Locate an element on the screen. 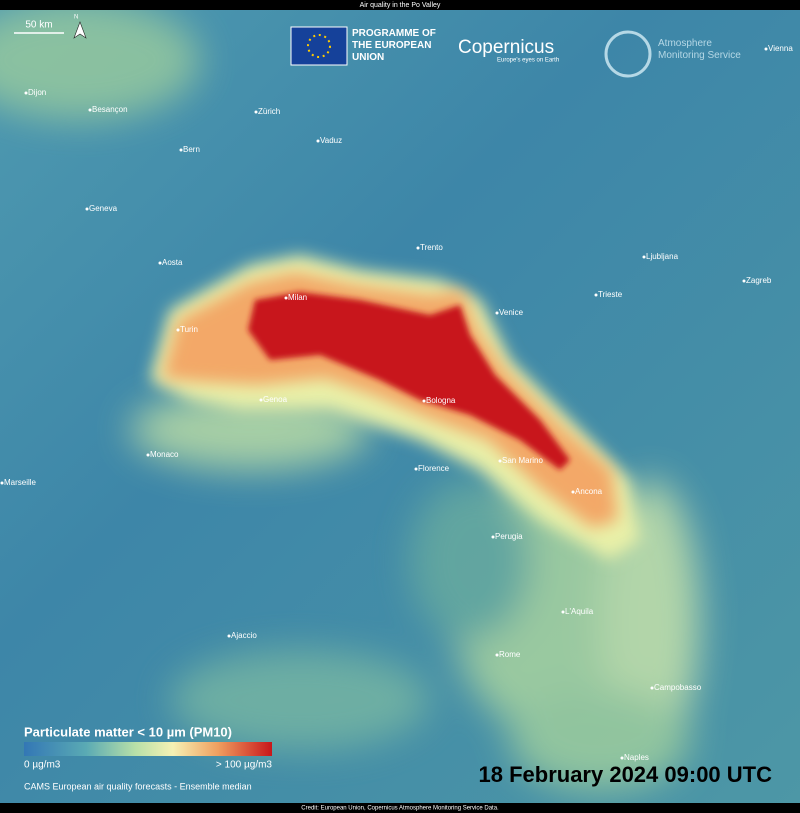 This screenshot has height=813, width=800. credit-bar is located at coordinates (400, 808).